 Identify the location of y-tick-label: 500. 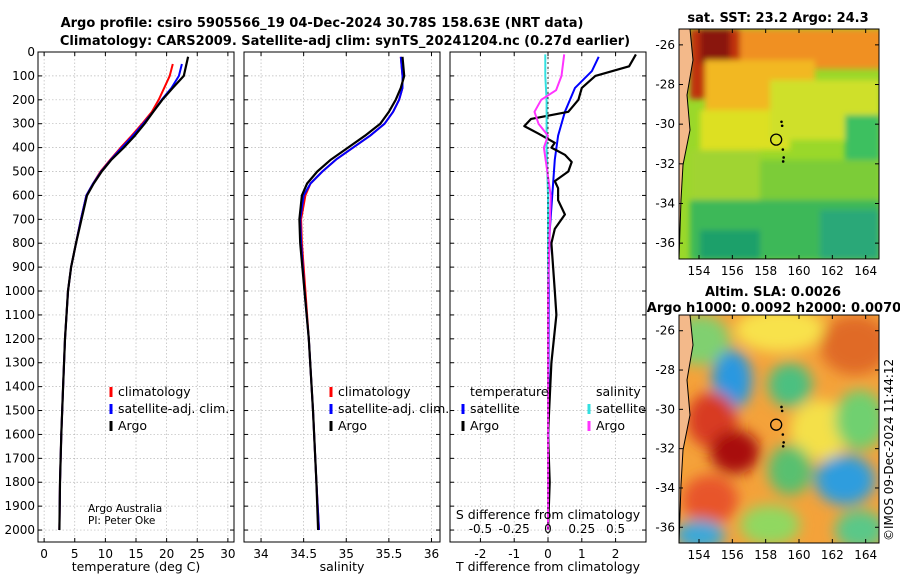
(23, 172).